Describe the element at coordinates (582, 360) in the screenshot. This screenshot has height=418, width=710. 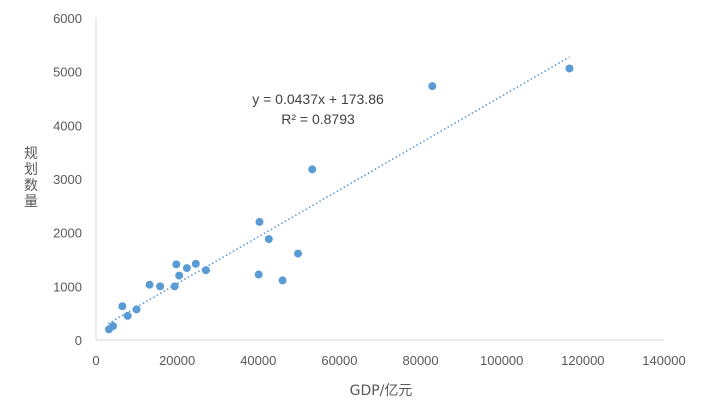
I see `x-tick-label: 120000` at that location.